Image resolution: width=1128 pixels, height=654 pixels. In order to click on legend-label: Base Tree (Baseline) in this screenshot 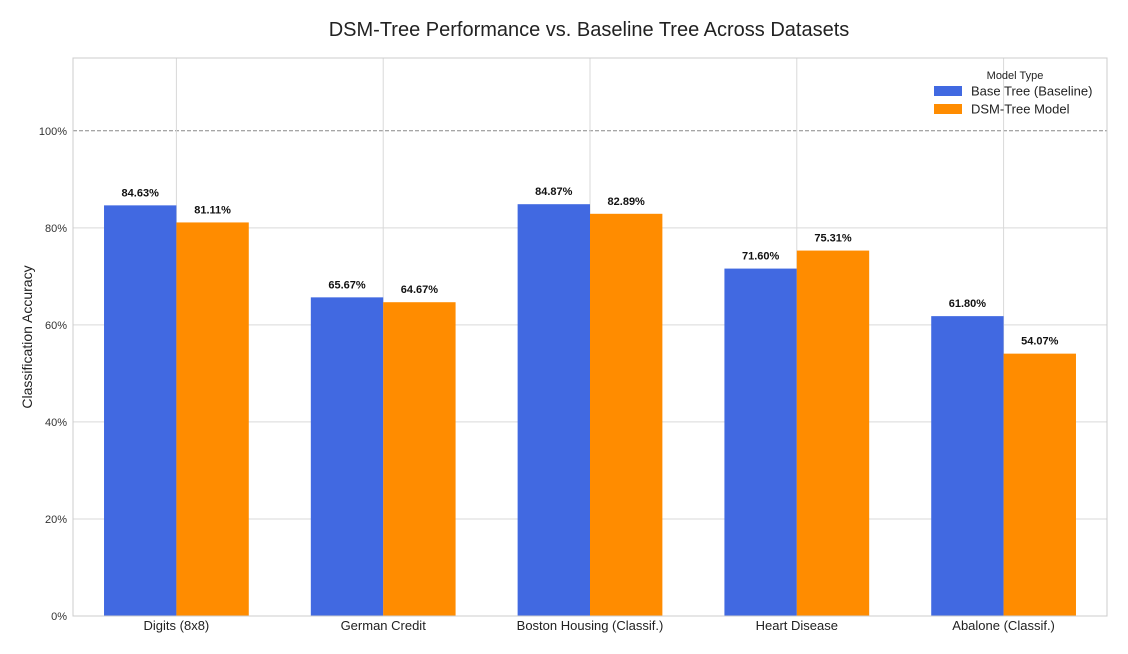, I will do `click(1031, 91)`.